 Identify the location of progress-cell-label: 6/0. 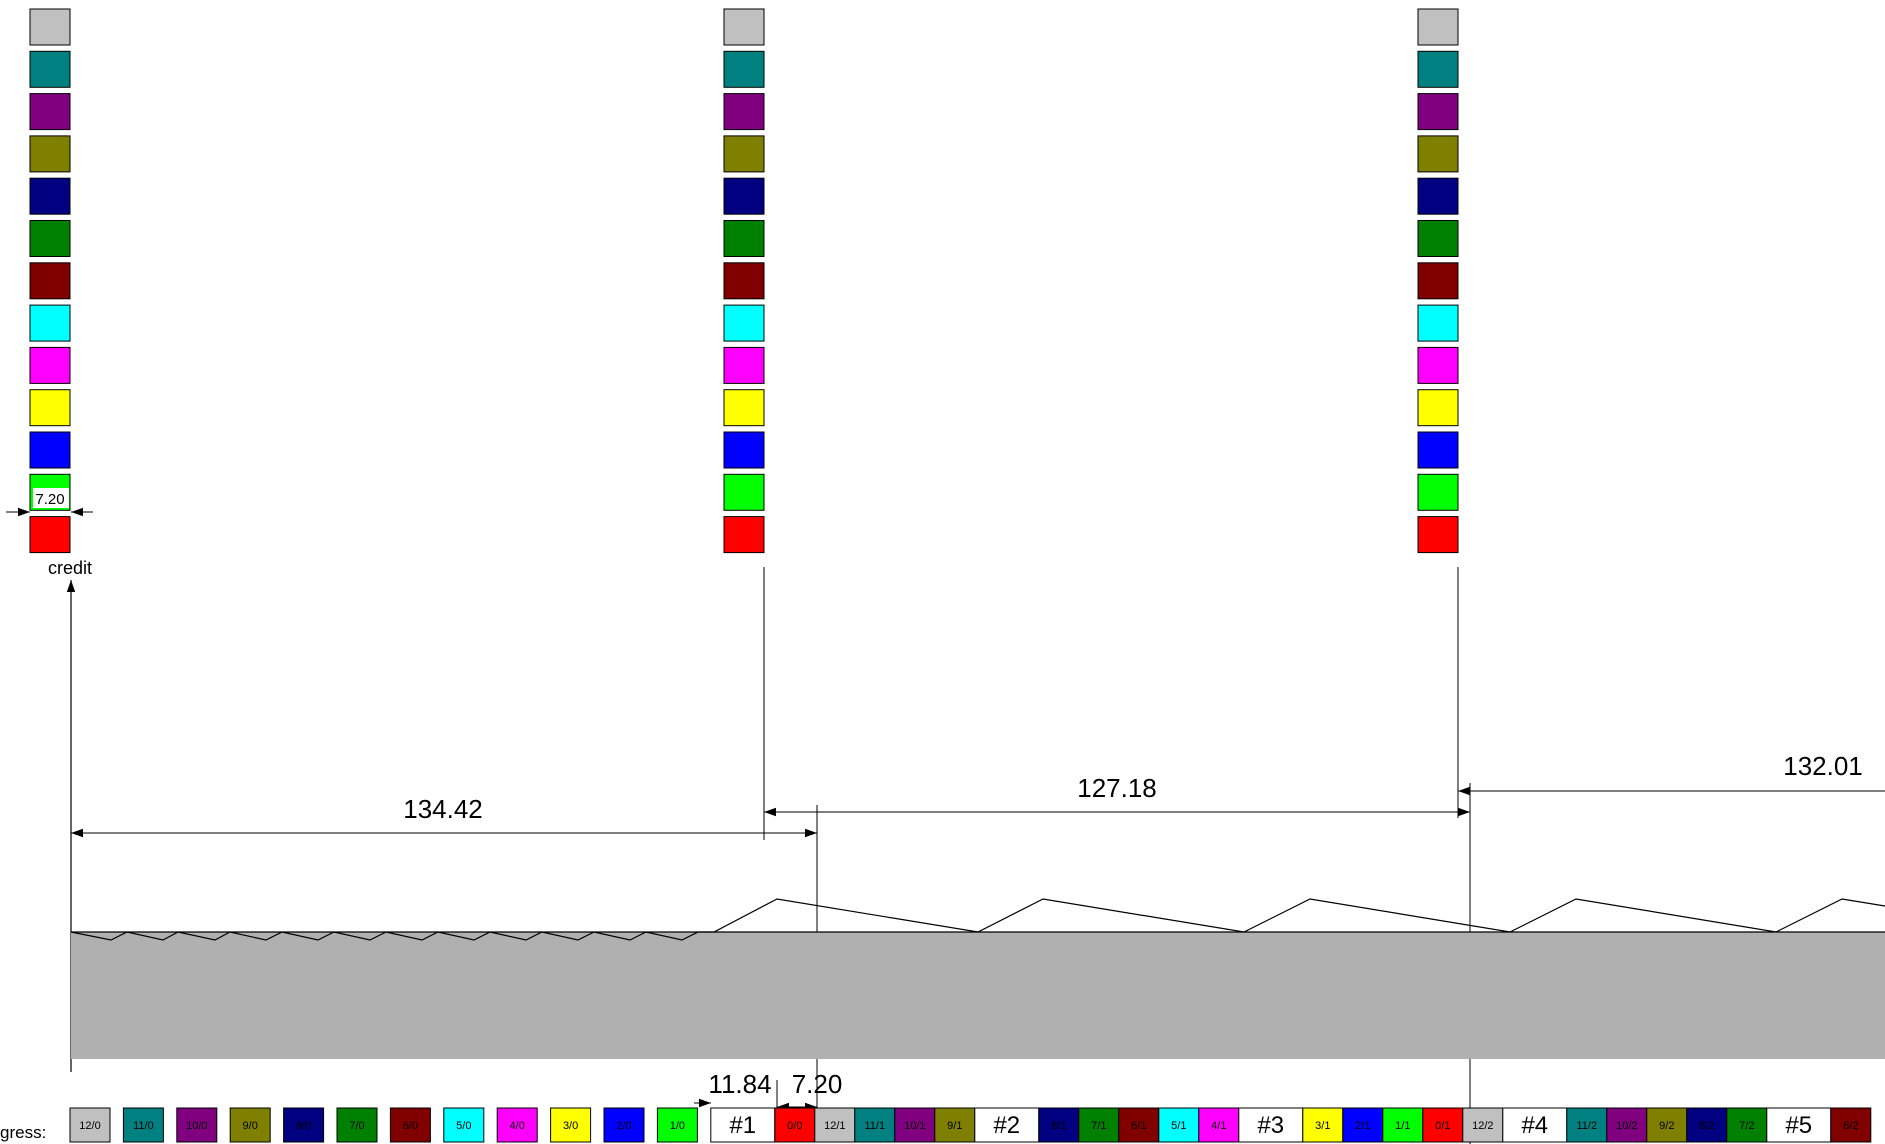
(410, 1126).